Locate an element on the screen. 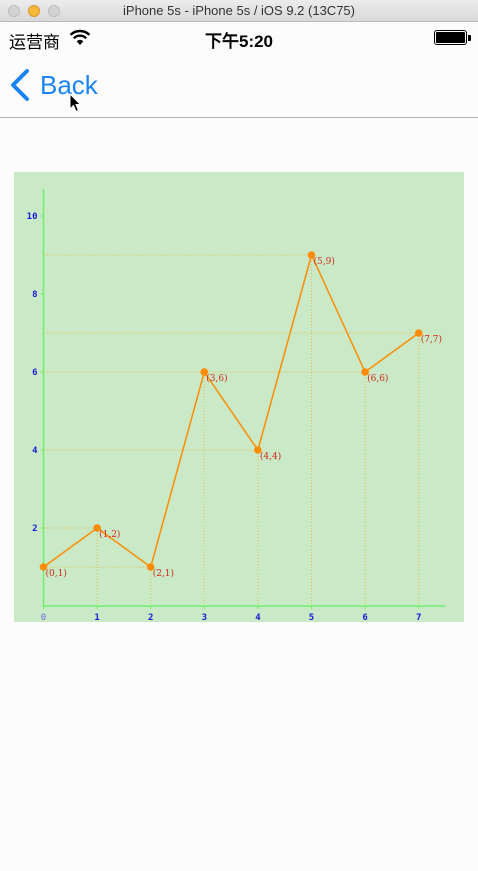  y-tick-label: 10 is located at coordinates (32, 217).